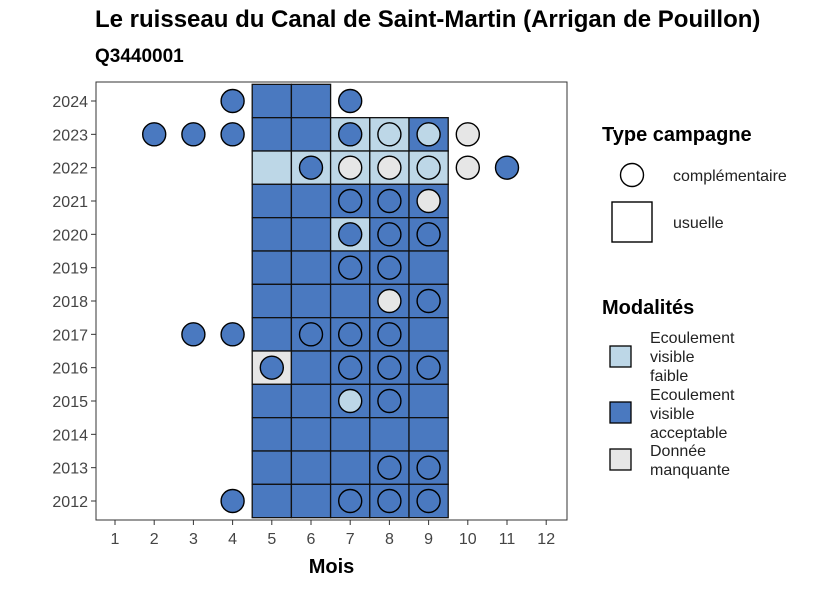 Image resolution: width=826 pixels, height=590 pixels. What do you see at coordinates (154, 539) in the screenshot?
I see `x-tick-label: 2` at bounding box center [154, 539].